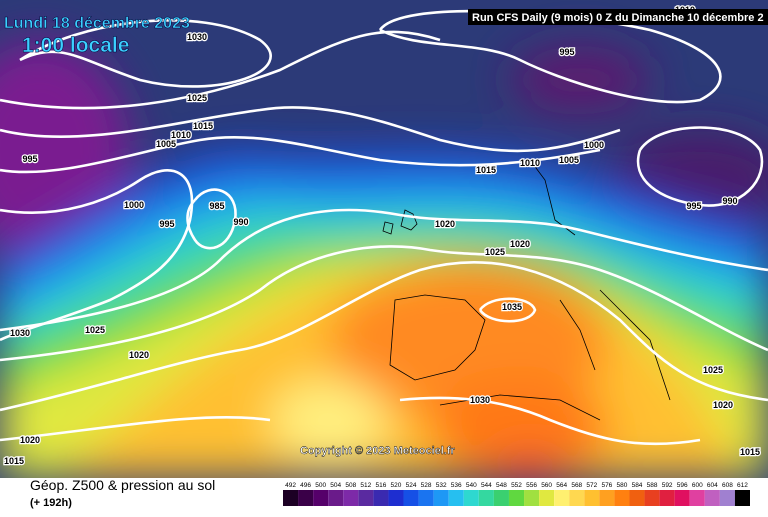  I want to click on colorbar-label: 600, so click(697, 485).